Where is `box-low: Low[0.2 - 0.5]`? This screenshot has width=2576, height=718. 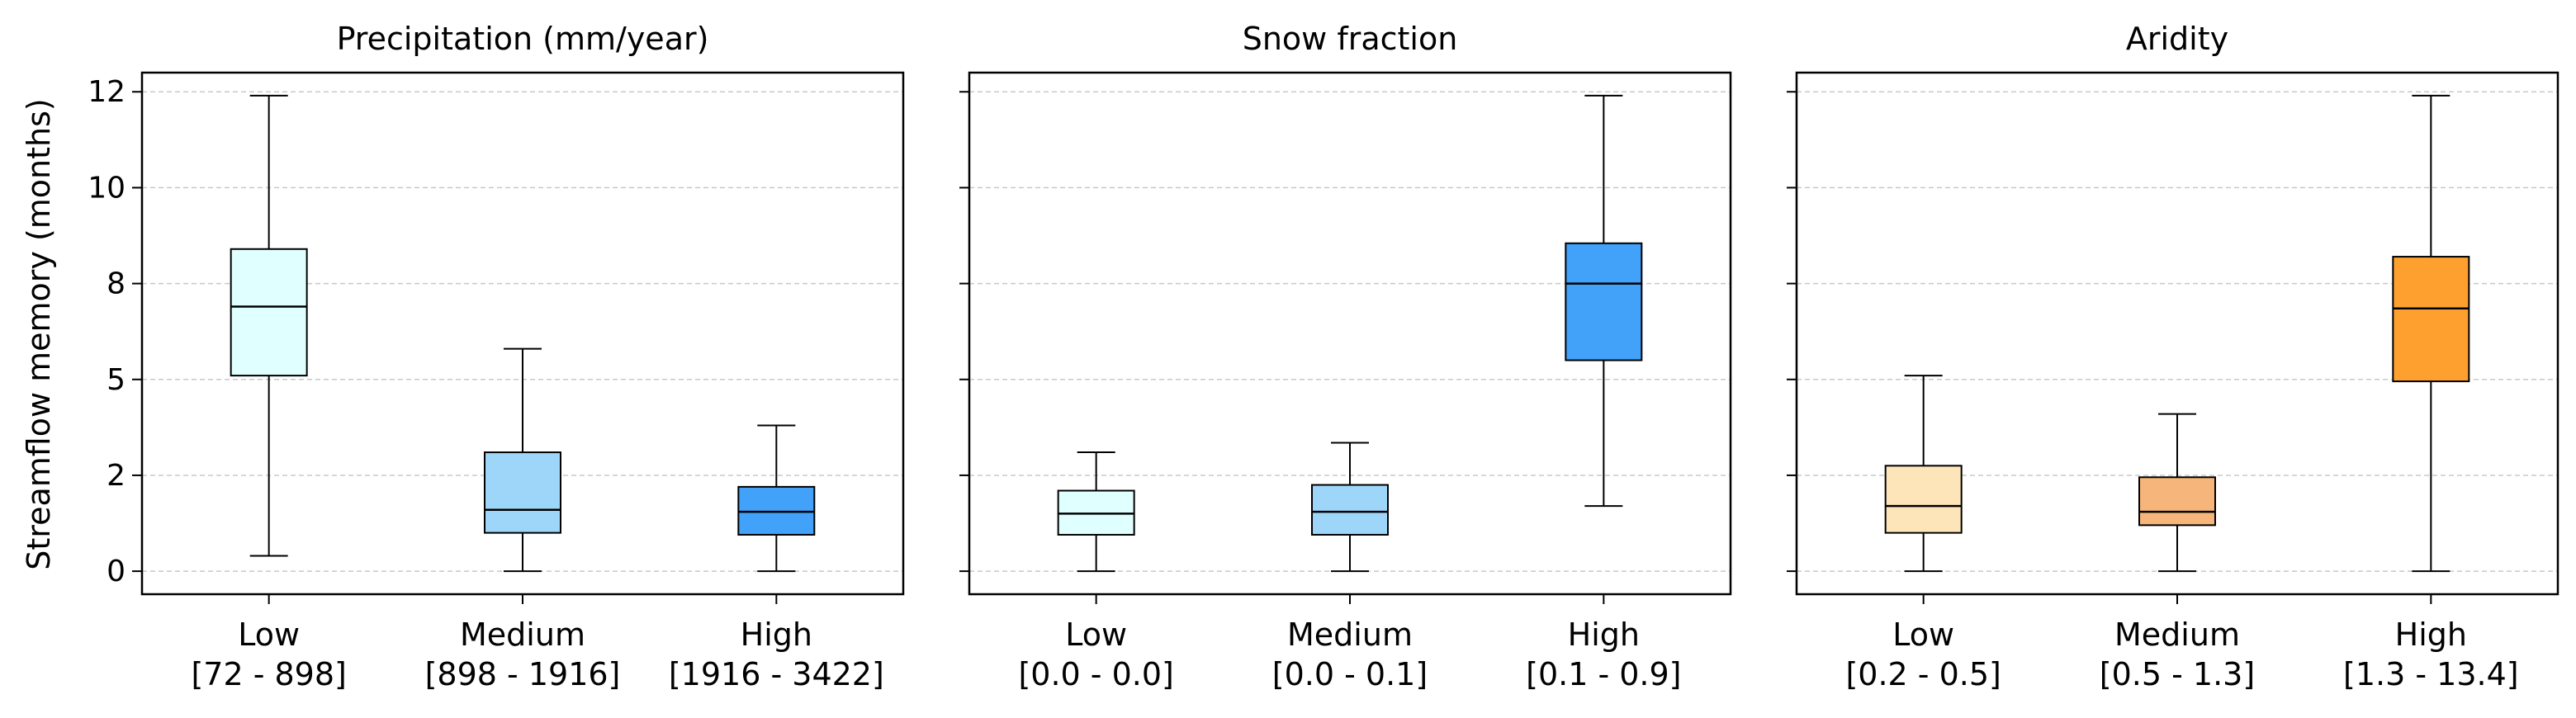 box-low: Low[0.2 - 0.5] is located at coordinates (1923, 533).